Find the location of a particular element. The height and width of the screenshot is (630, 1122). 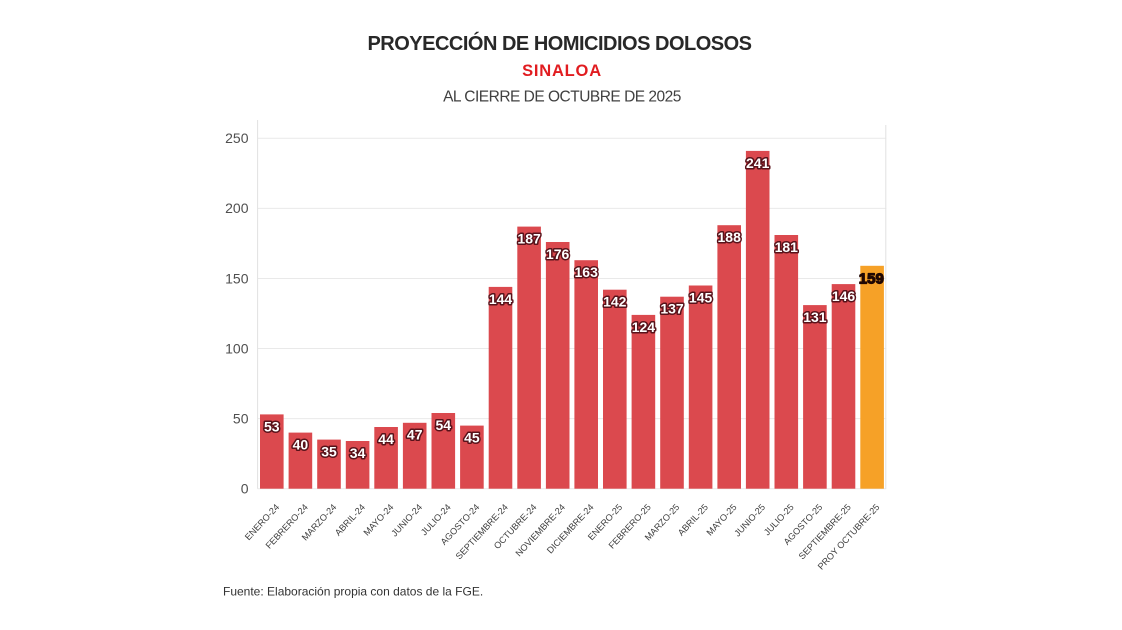

svg-text: 100 is located at coordinates (237, 348).